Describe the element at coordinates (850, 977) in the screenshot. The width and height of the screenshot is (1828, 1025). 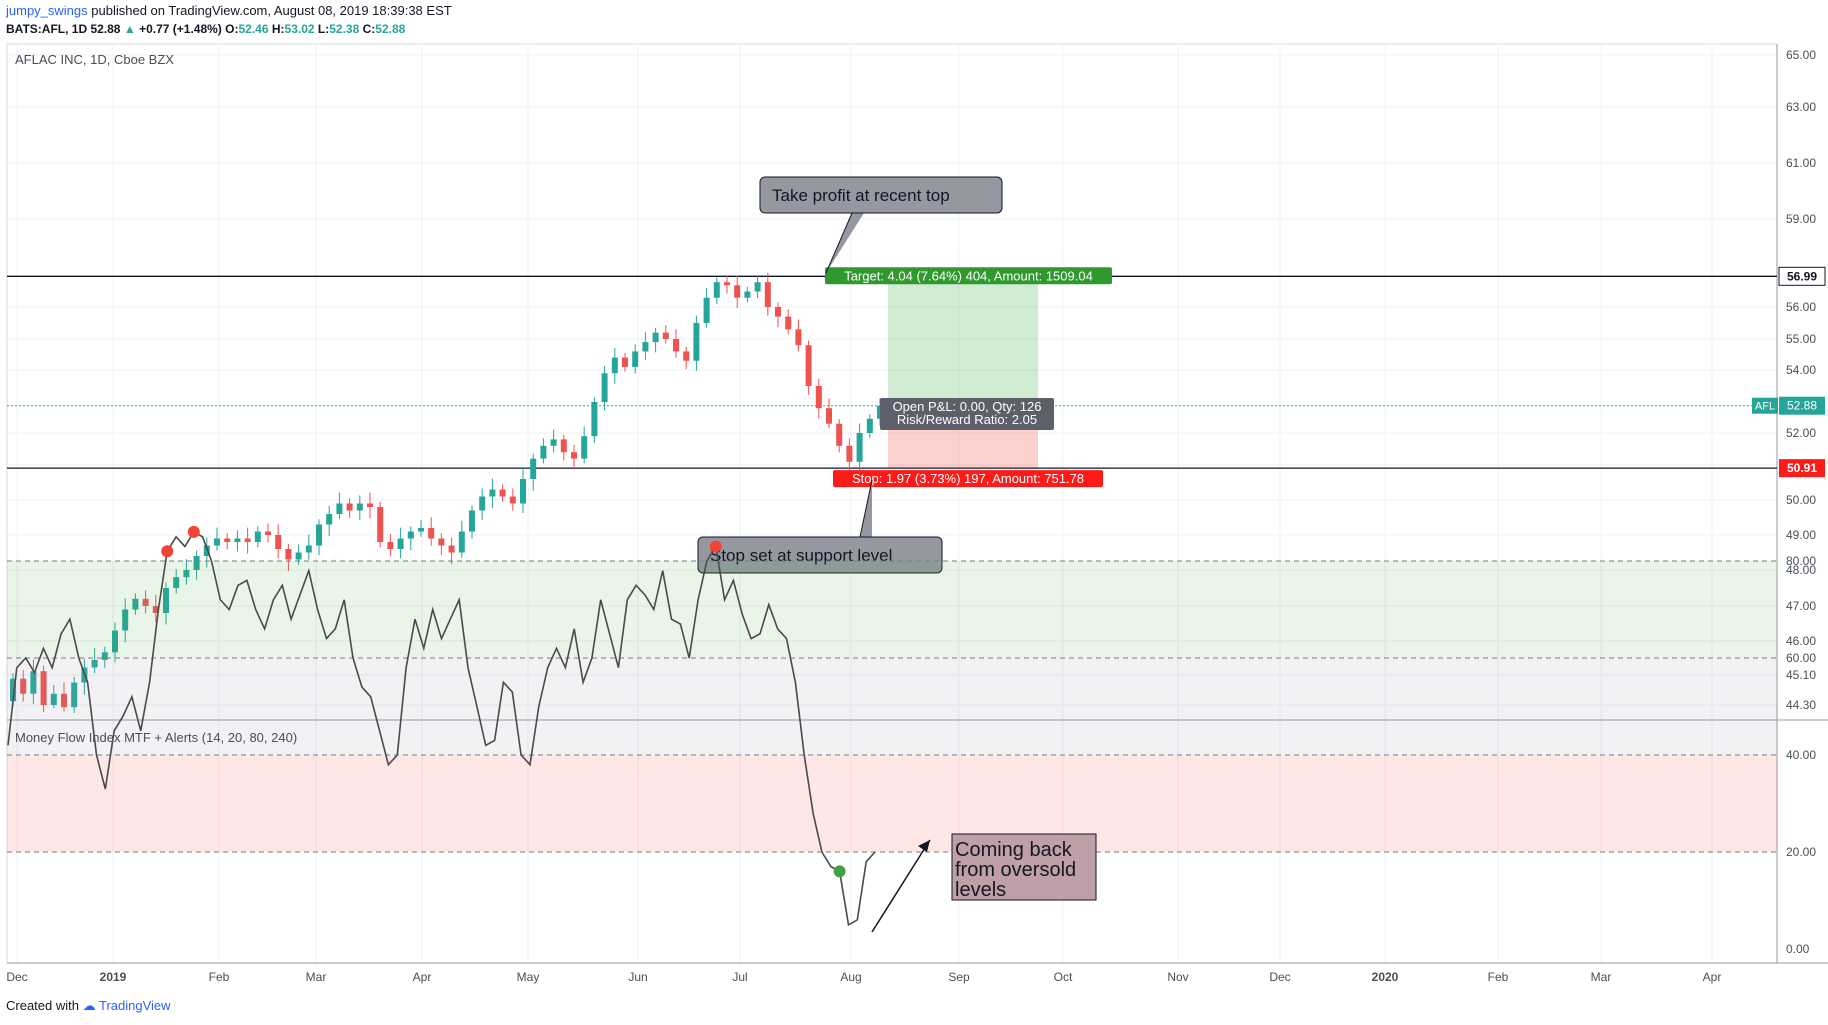
I see `x-tick-label: Aug` at that location.